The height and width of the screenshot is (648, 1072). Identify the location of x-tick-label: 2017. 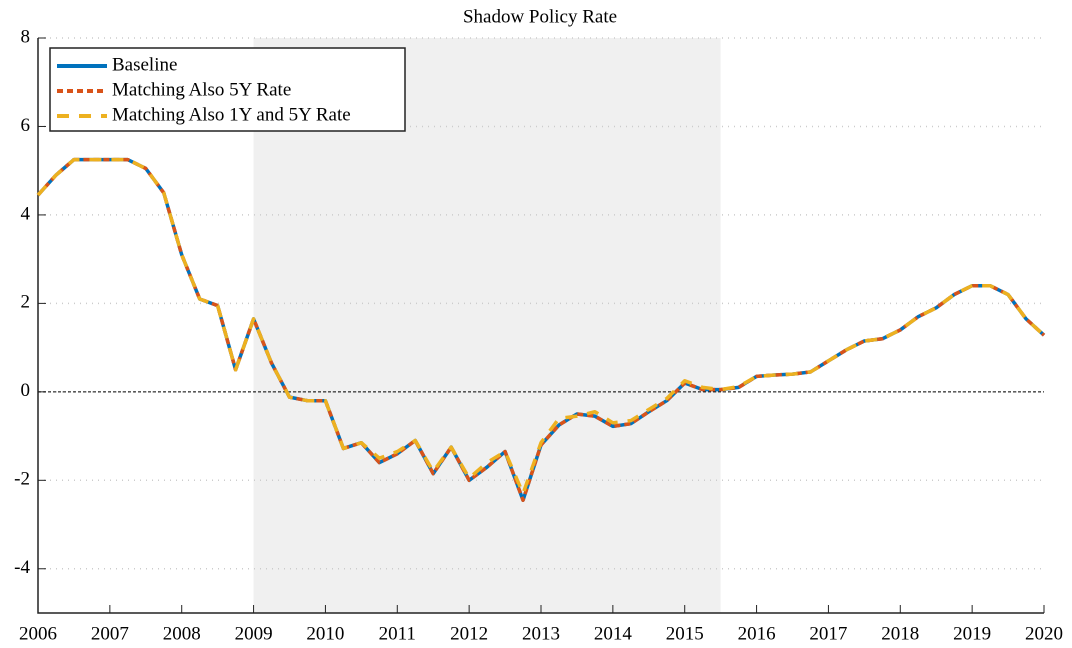
(828, 633).